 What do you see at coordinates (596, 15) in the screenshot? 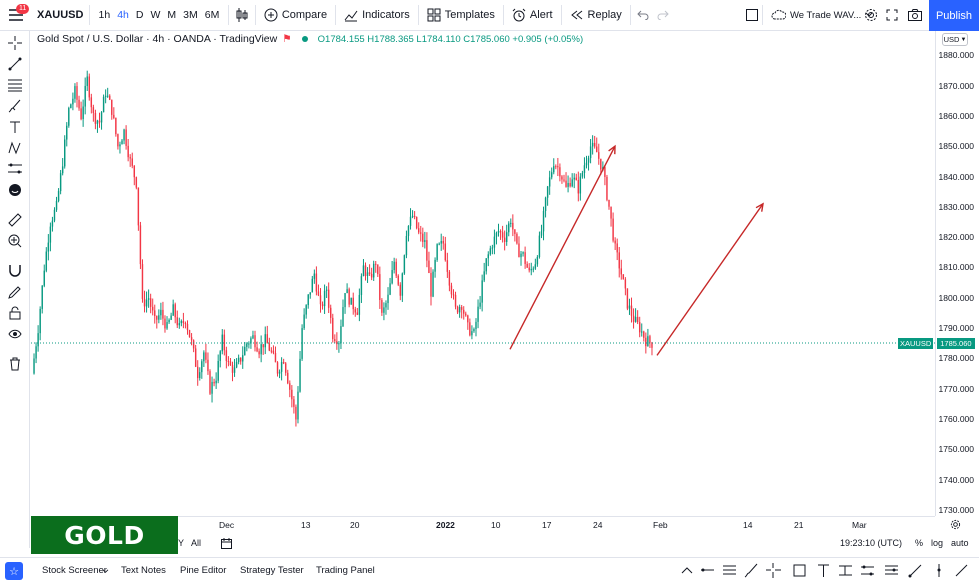
I see `replay-button: Replay` at bounding box center [596, 15].